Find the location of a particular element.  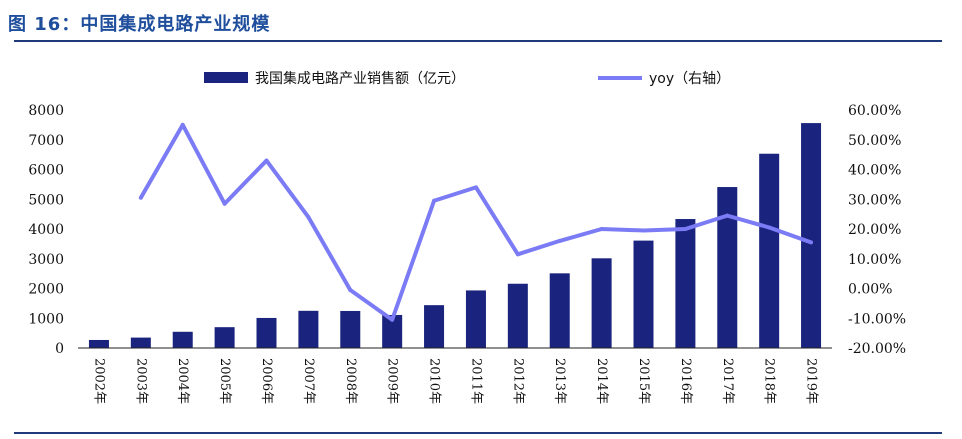

bar-2010年 is located at coordinates (434, 326).